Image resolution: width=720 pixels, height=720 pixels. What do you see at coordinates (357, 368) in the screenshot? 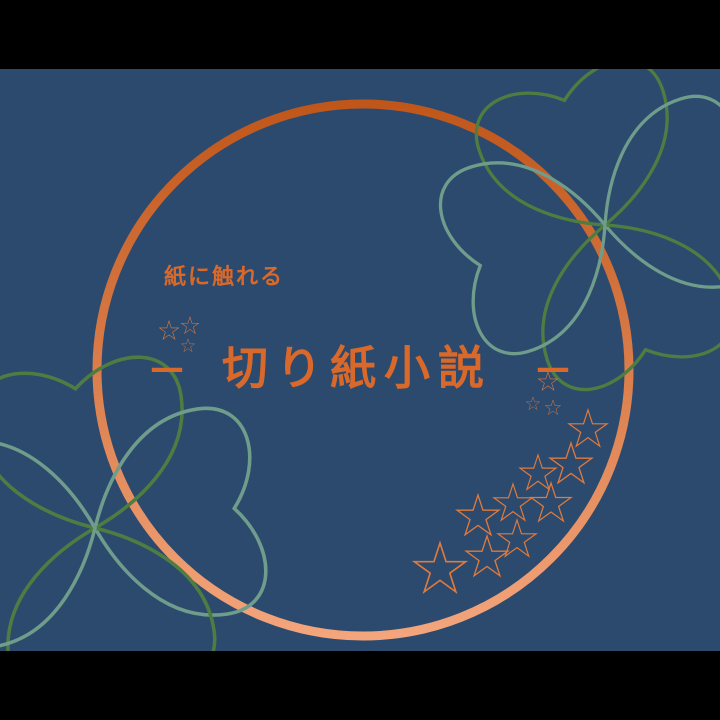
I see `title-text: 切り紙小説` at bounding box center [357, 368].